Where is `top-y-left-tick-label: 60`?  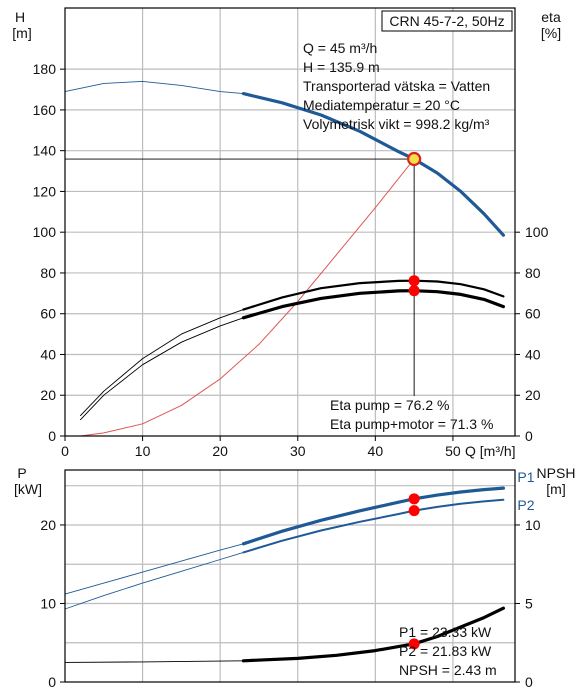 top-y-left-tick-label: 60 is located at coordinates (48, 314).